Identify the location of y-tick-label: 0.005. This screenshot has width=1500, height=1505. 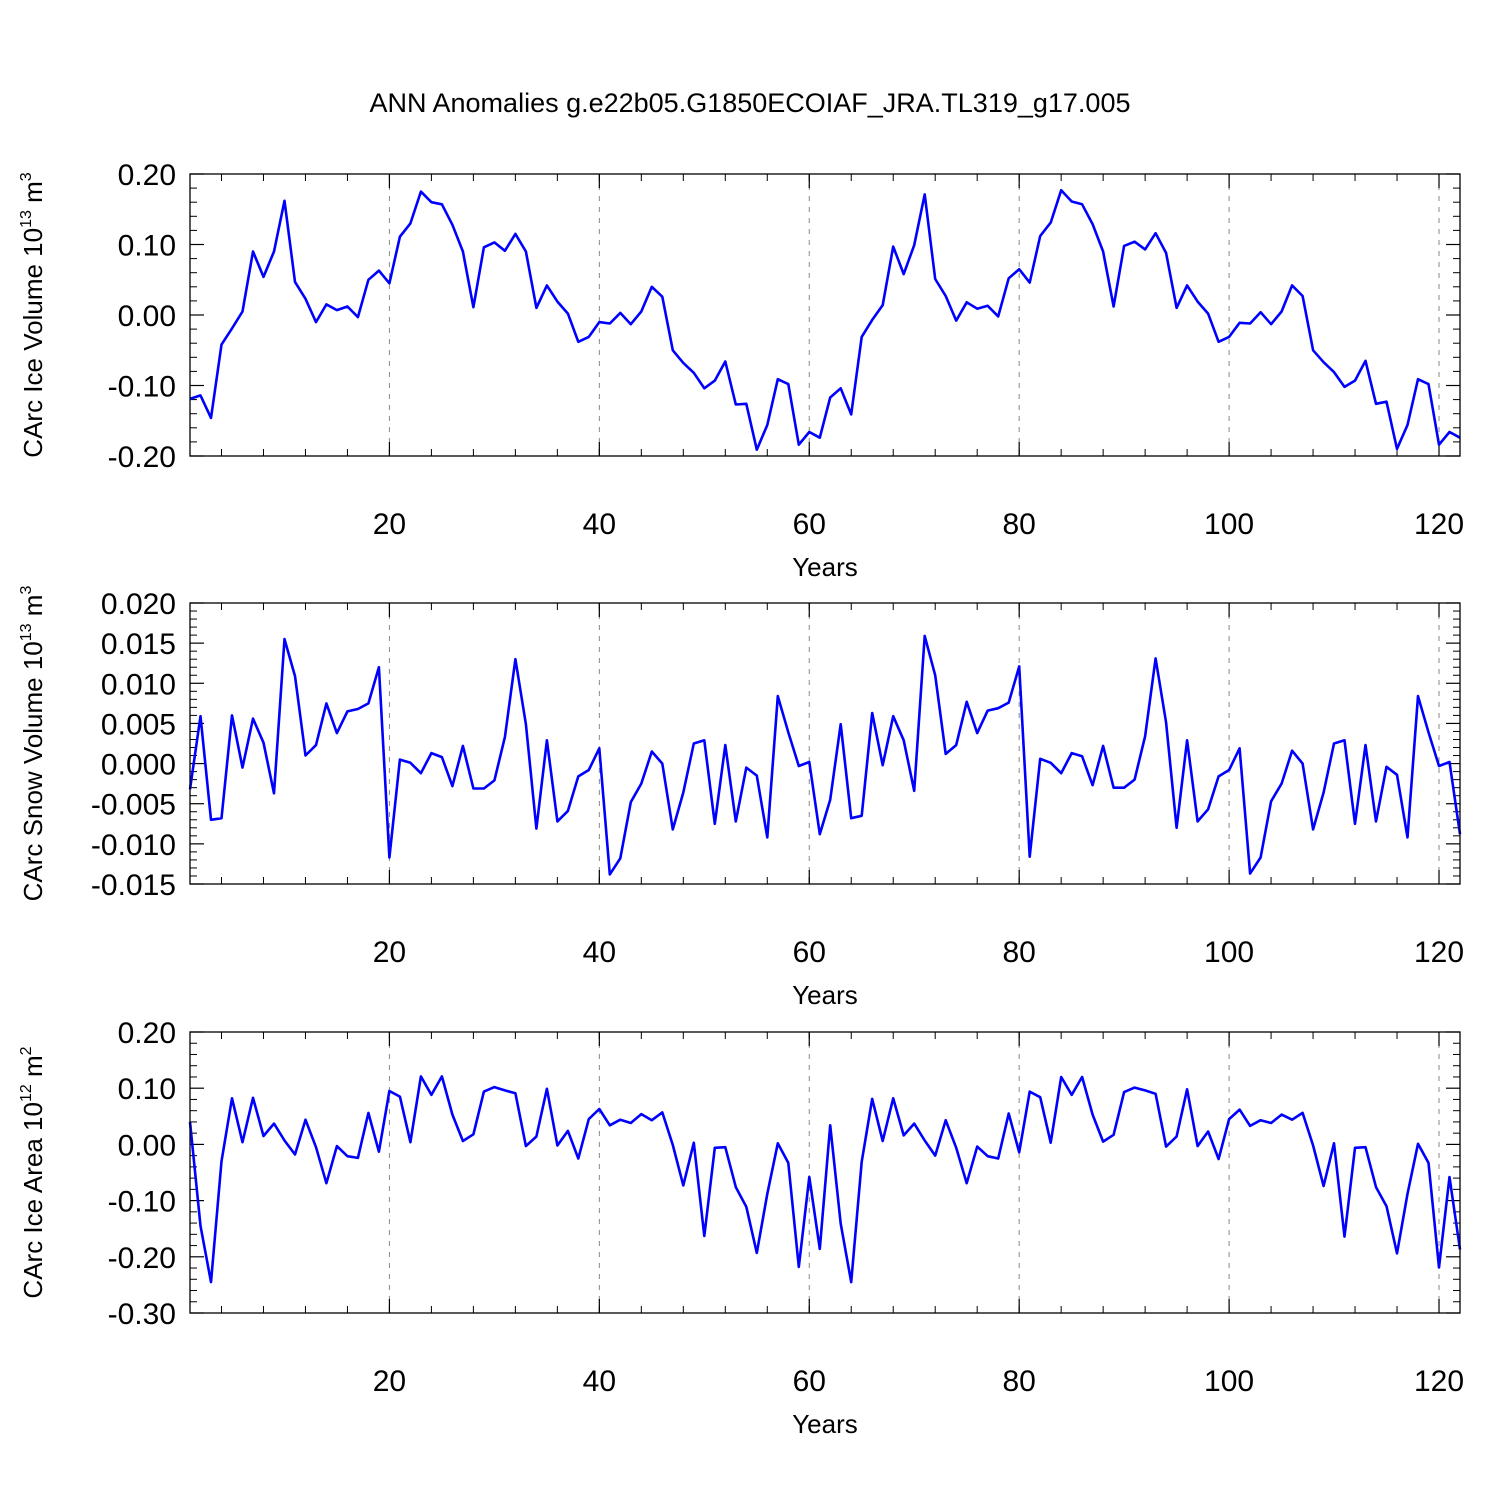
(138, 724).